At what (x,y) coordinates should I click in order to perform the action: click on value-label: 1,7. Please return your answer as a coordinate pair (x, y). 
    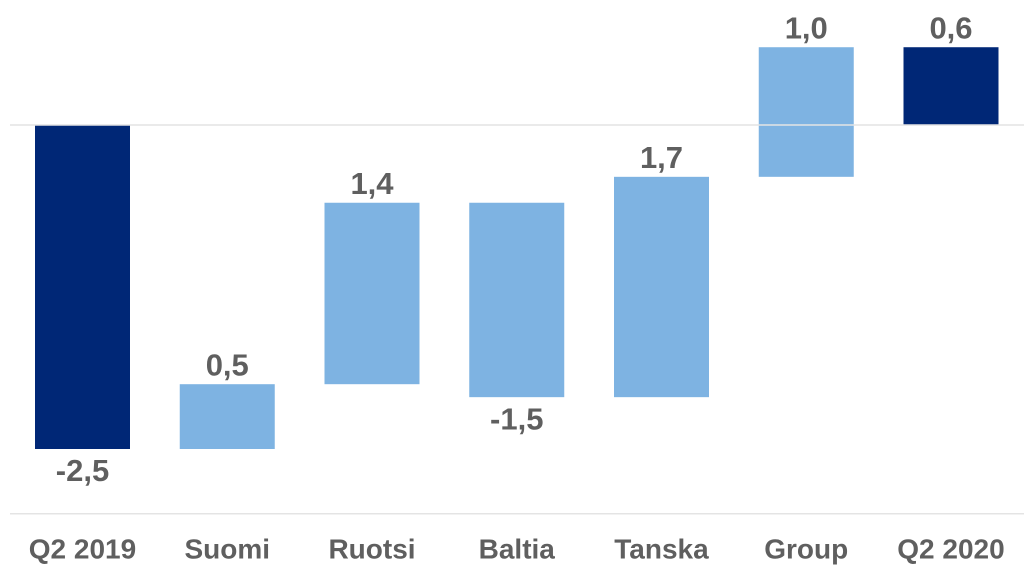
    Looking at the image, I should click on (661, 157).